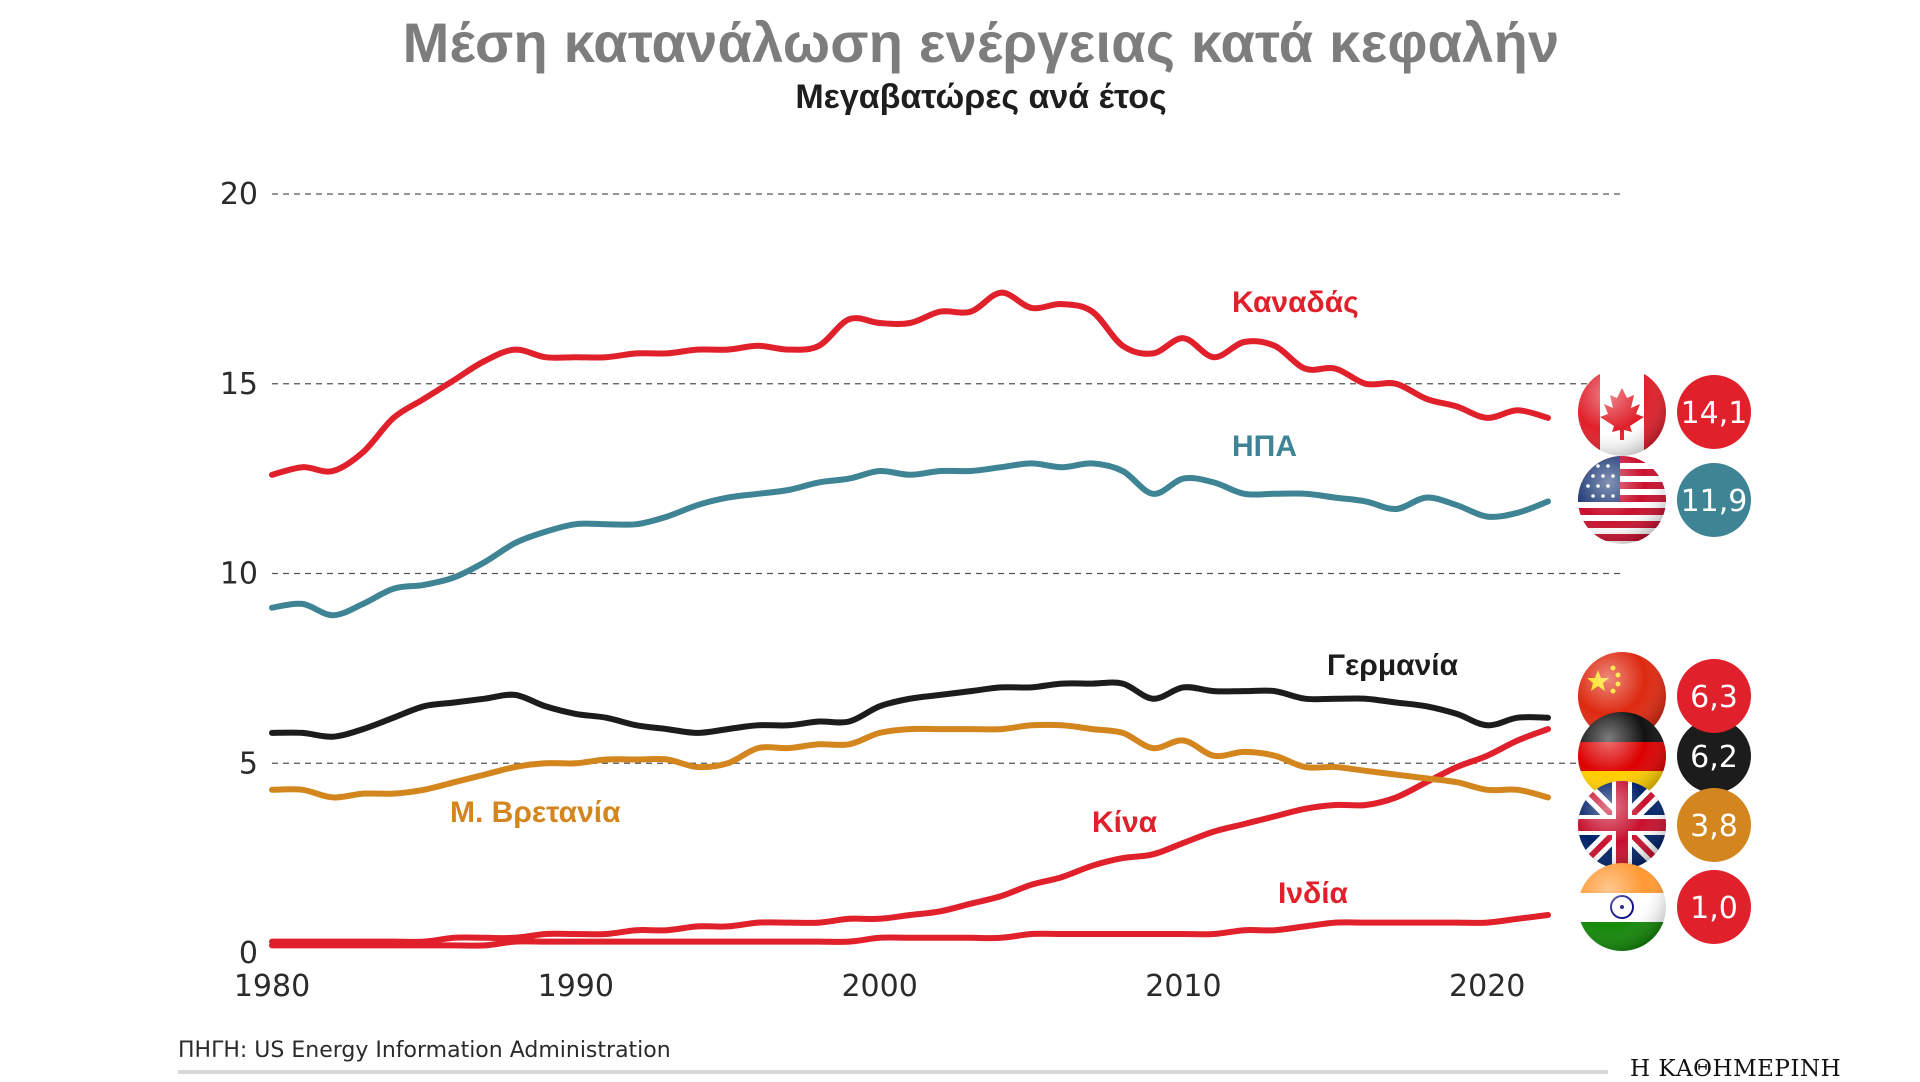 This screenshot has height=1082, width=1920. Describe the element at coordinates (1622, 412) in the screenshot. I see `canada-flag-icon` at that location.